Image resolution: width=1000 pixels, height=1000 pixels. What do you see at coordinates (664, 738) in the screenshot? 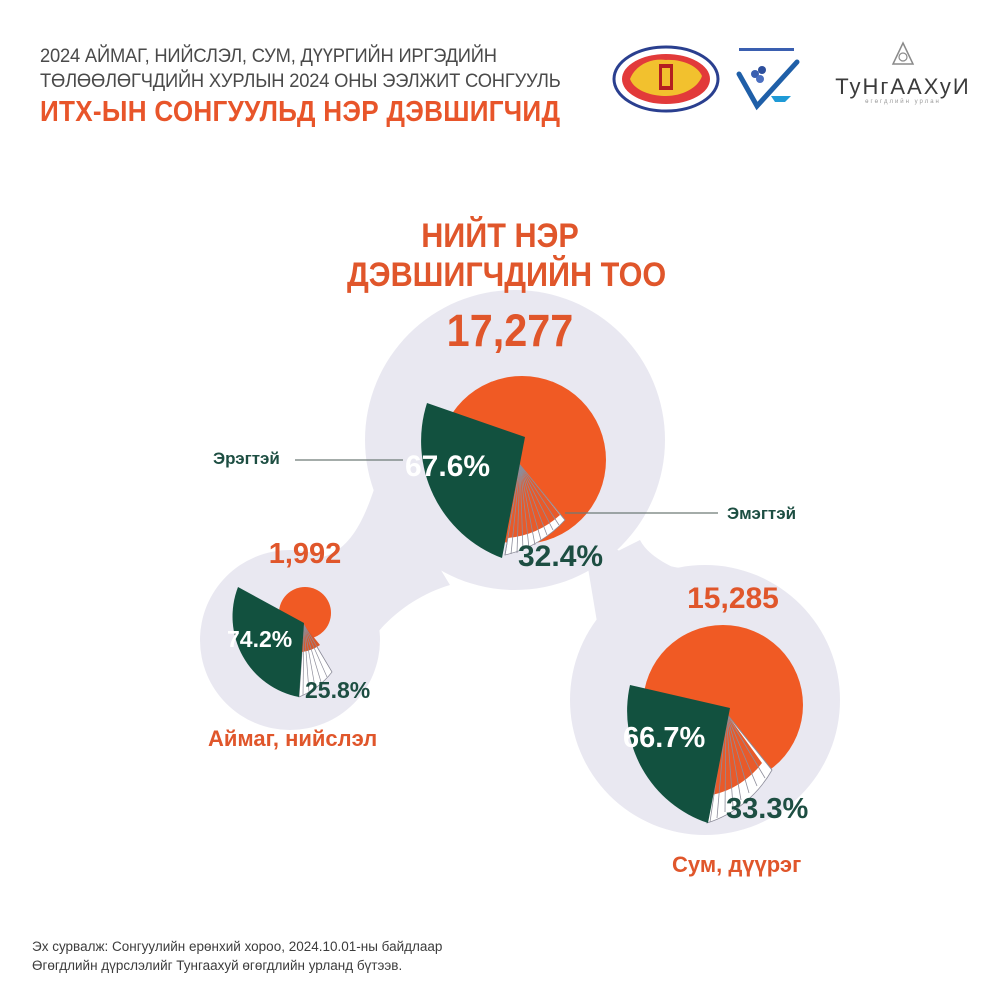
I see `sum-male-pct: 66.7%` at bounding box center [664, 738].